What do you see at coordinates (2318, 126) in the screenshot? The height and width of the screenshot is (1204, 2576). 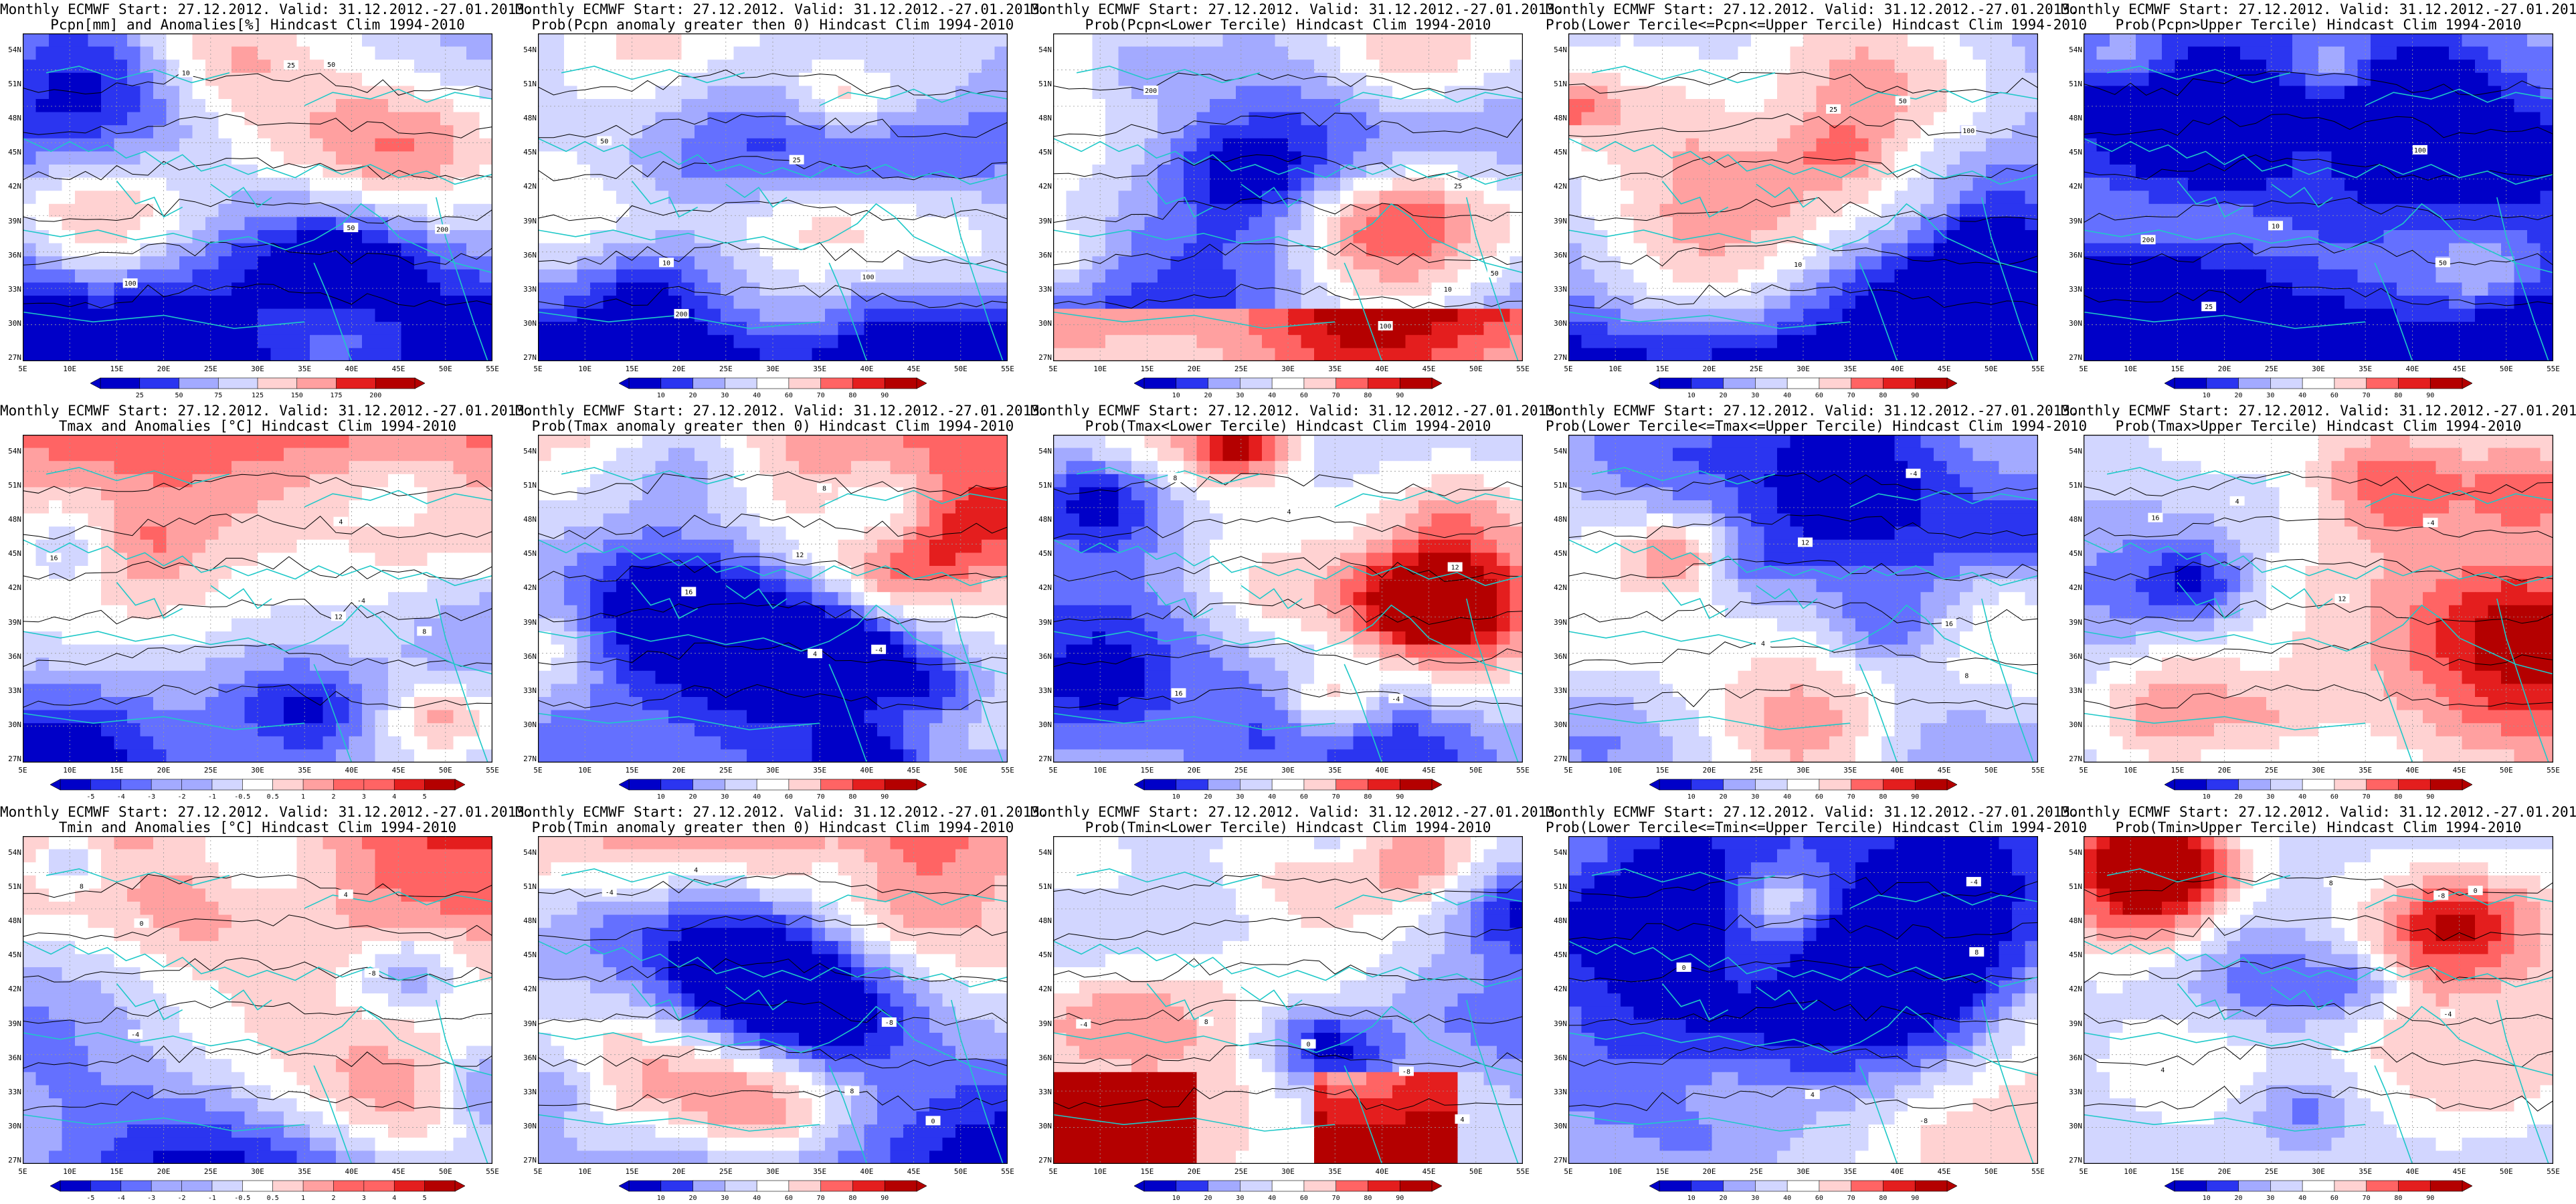 I see `contour-line` at bounding box center [2318, 126].